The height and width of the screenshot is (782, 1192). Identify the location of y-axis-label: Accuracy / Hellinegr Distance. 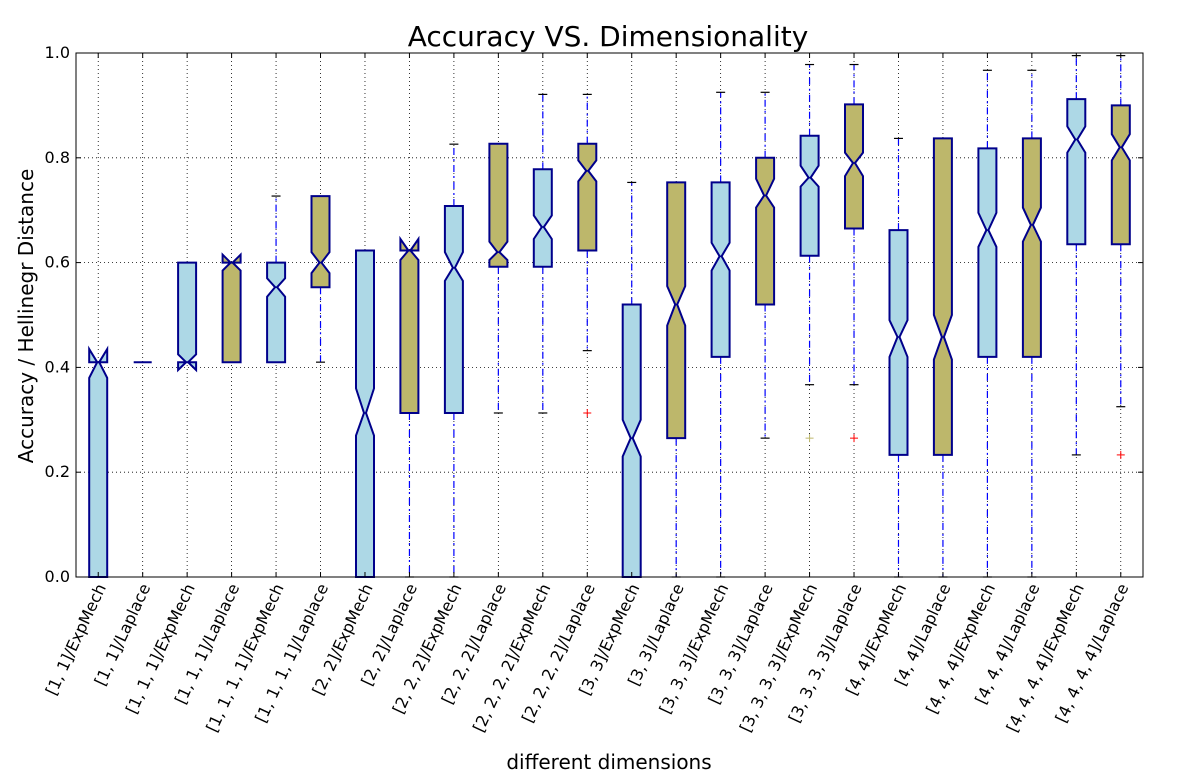
(26, 316).